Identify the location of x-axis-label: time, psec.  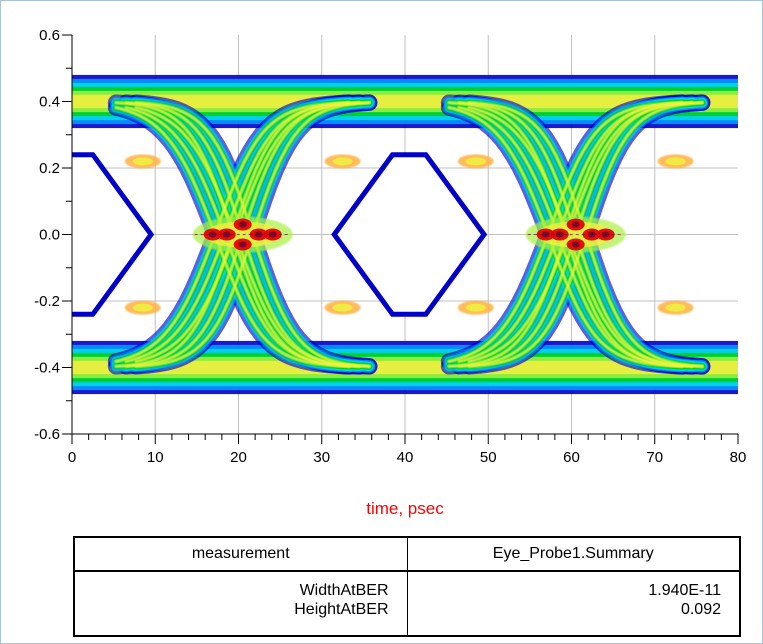
(405, 508).